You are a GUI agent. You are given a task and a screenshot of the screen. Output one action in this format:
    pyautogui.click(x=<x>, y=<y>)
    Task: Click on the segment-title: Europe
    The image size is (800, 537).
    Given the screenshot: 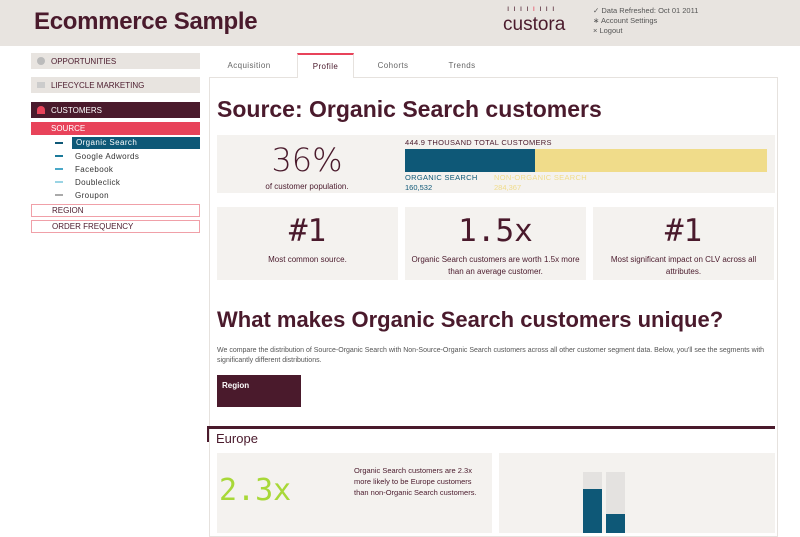 What is the action you would take?
    pyautogui.click(x=237, y=438)
    